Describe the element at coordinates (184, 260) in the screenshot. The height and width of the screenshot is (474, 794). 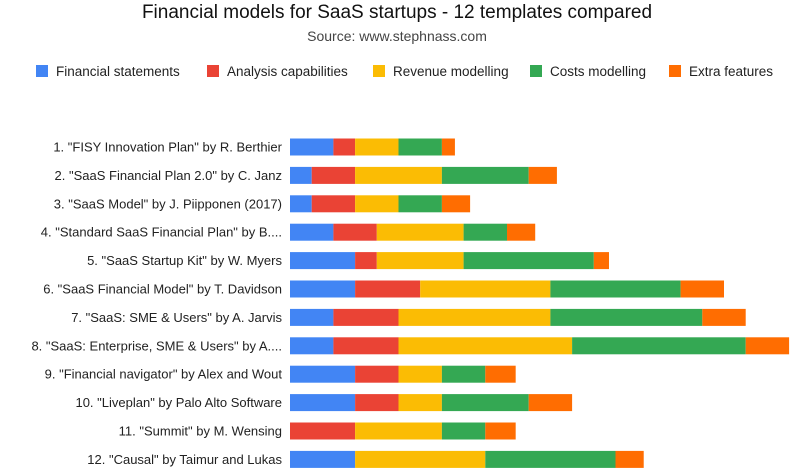
I see `category-label: 5. "SaaS Startup Kit" by W. Myers` at that location.